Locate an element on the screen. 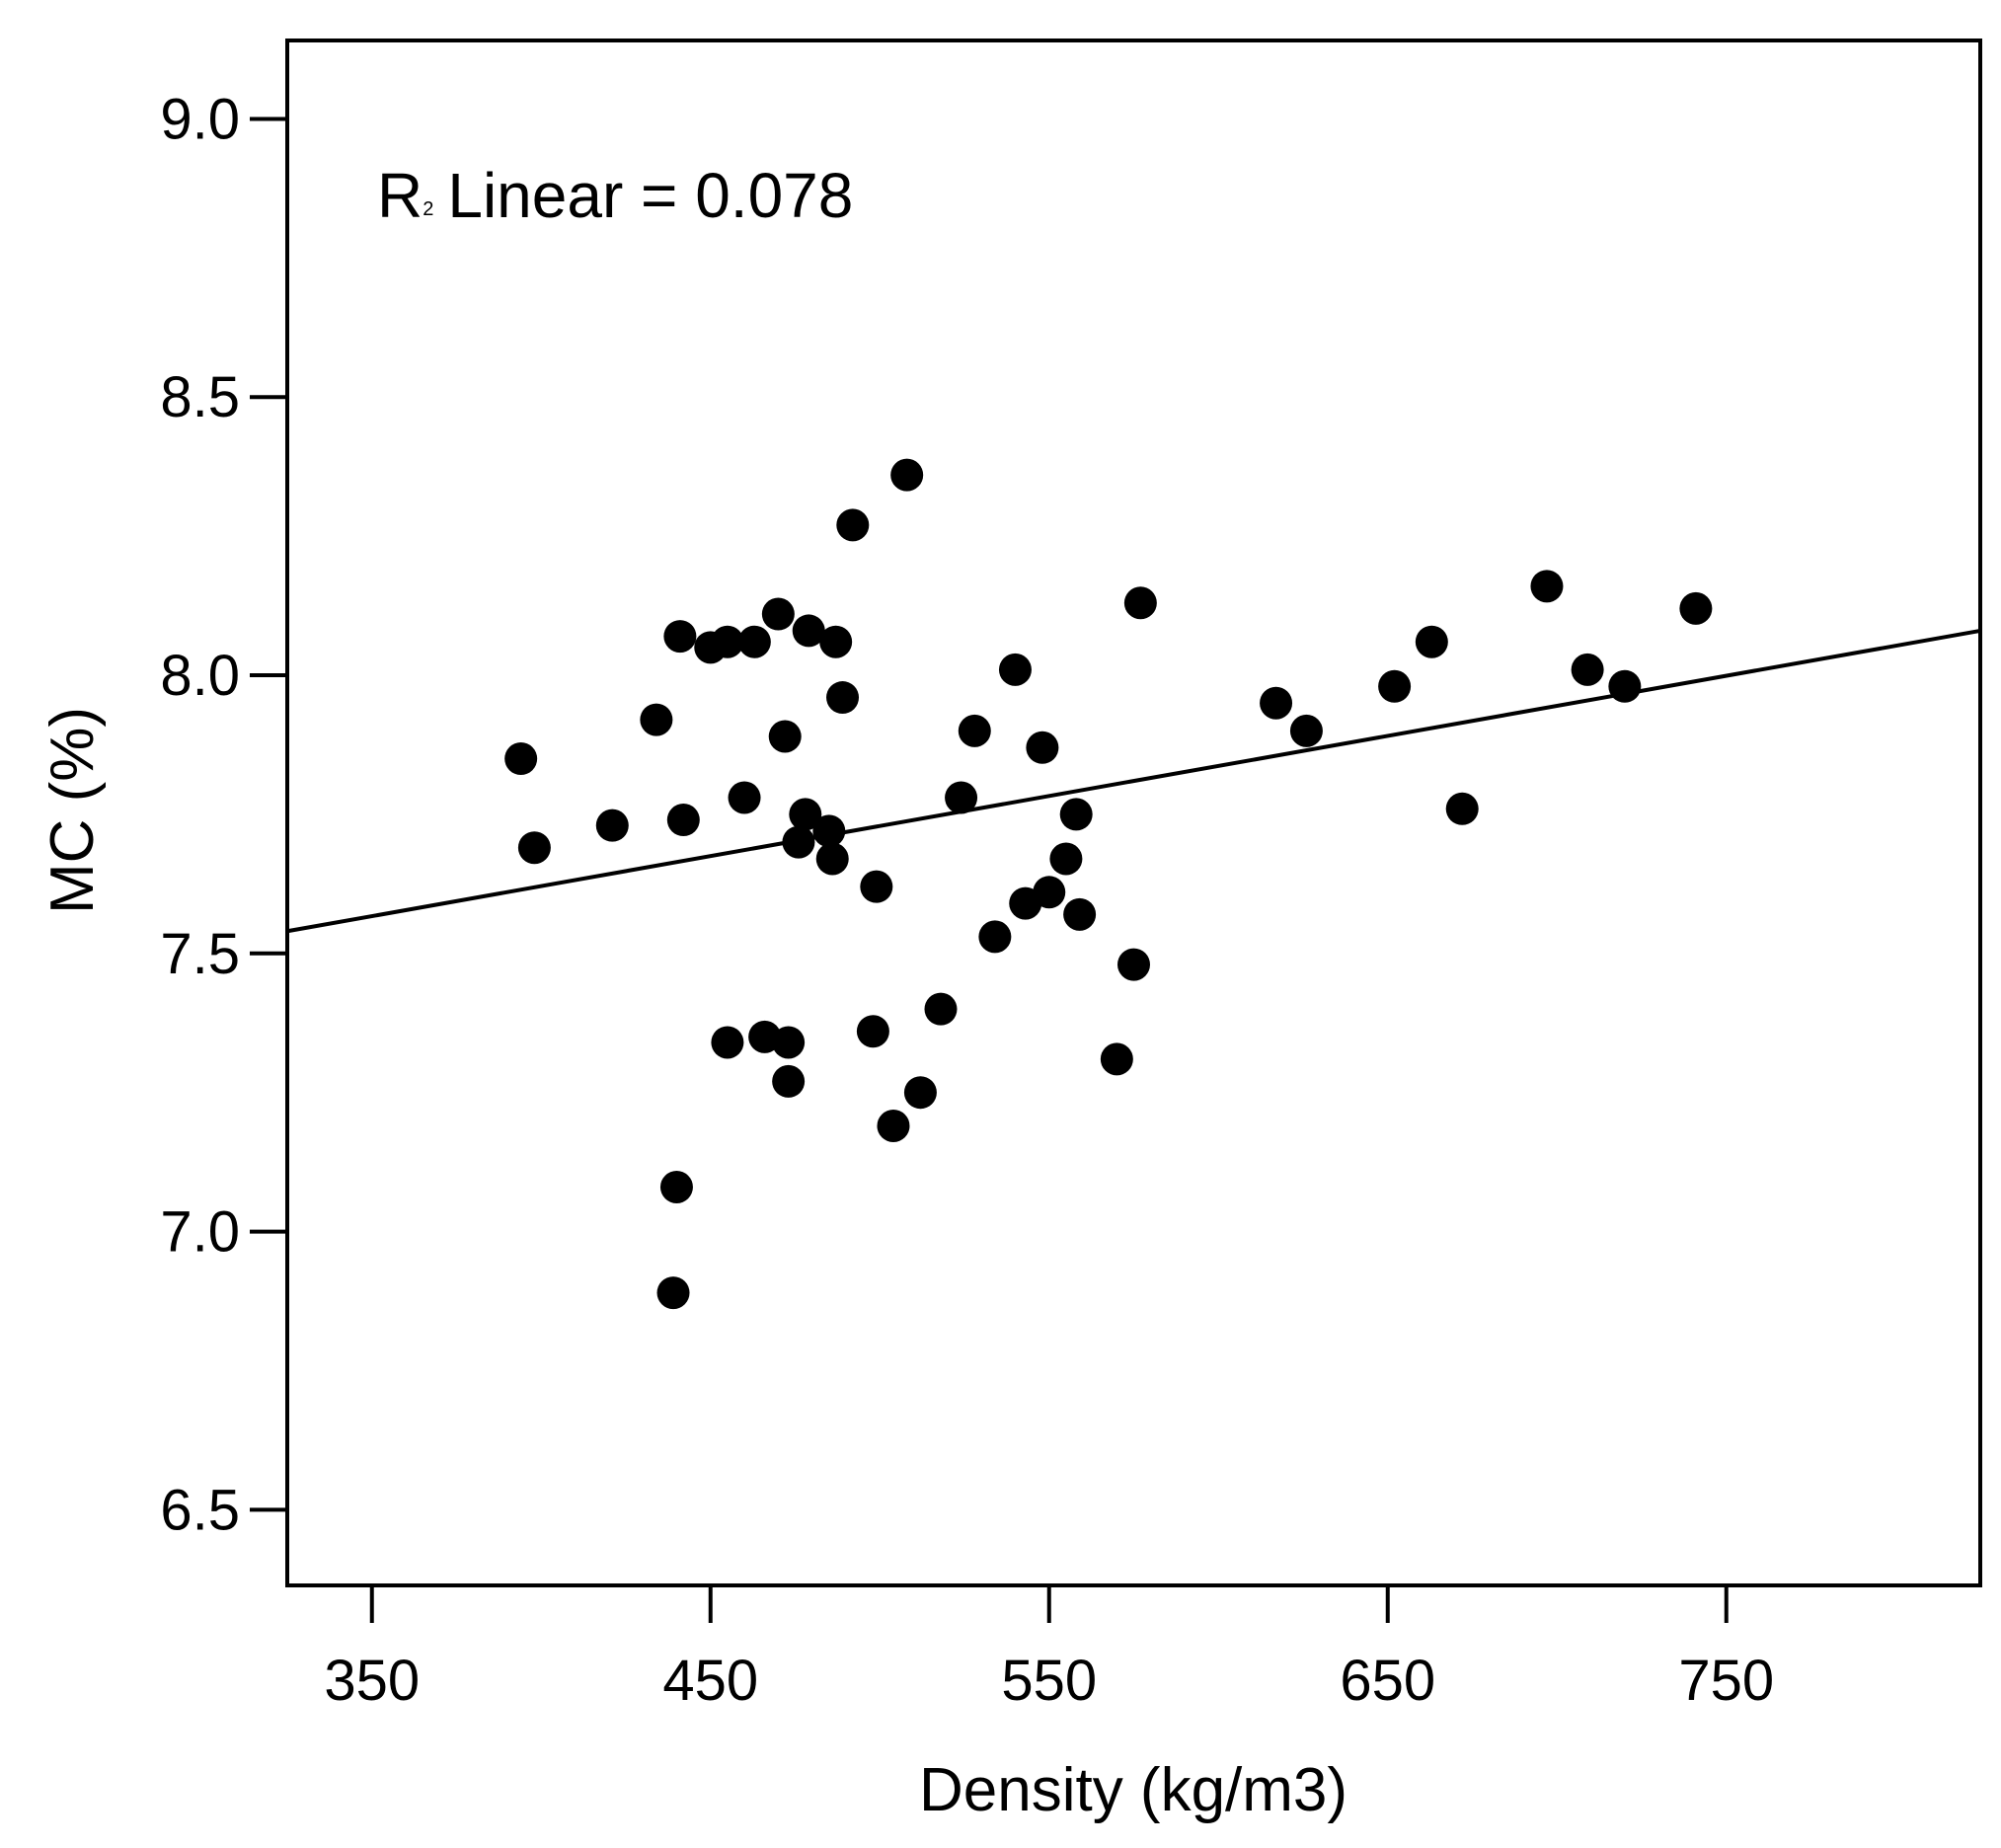 Image resolution: width=2001 pixels, height=1848 pixels. x-axis: 350 450 550 650 750 is located at coordinates (1049, 1649).